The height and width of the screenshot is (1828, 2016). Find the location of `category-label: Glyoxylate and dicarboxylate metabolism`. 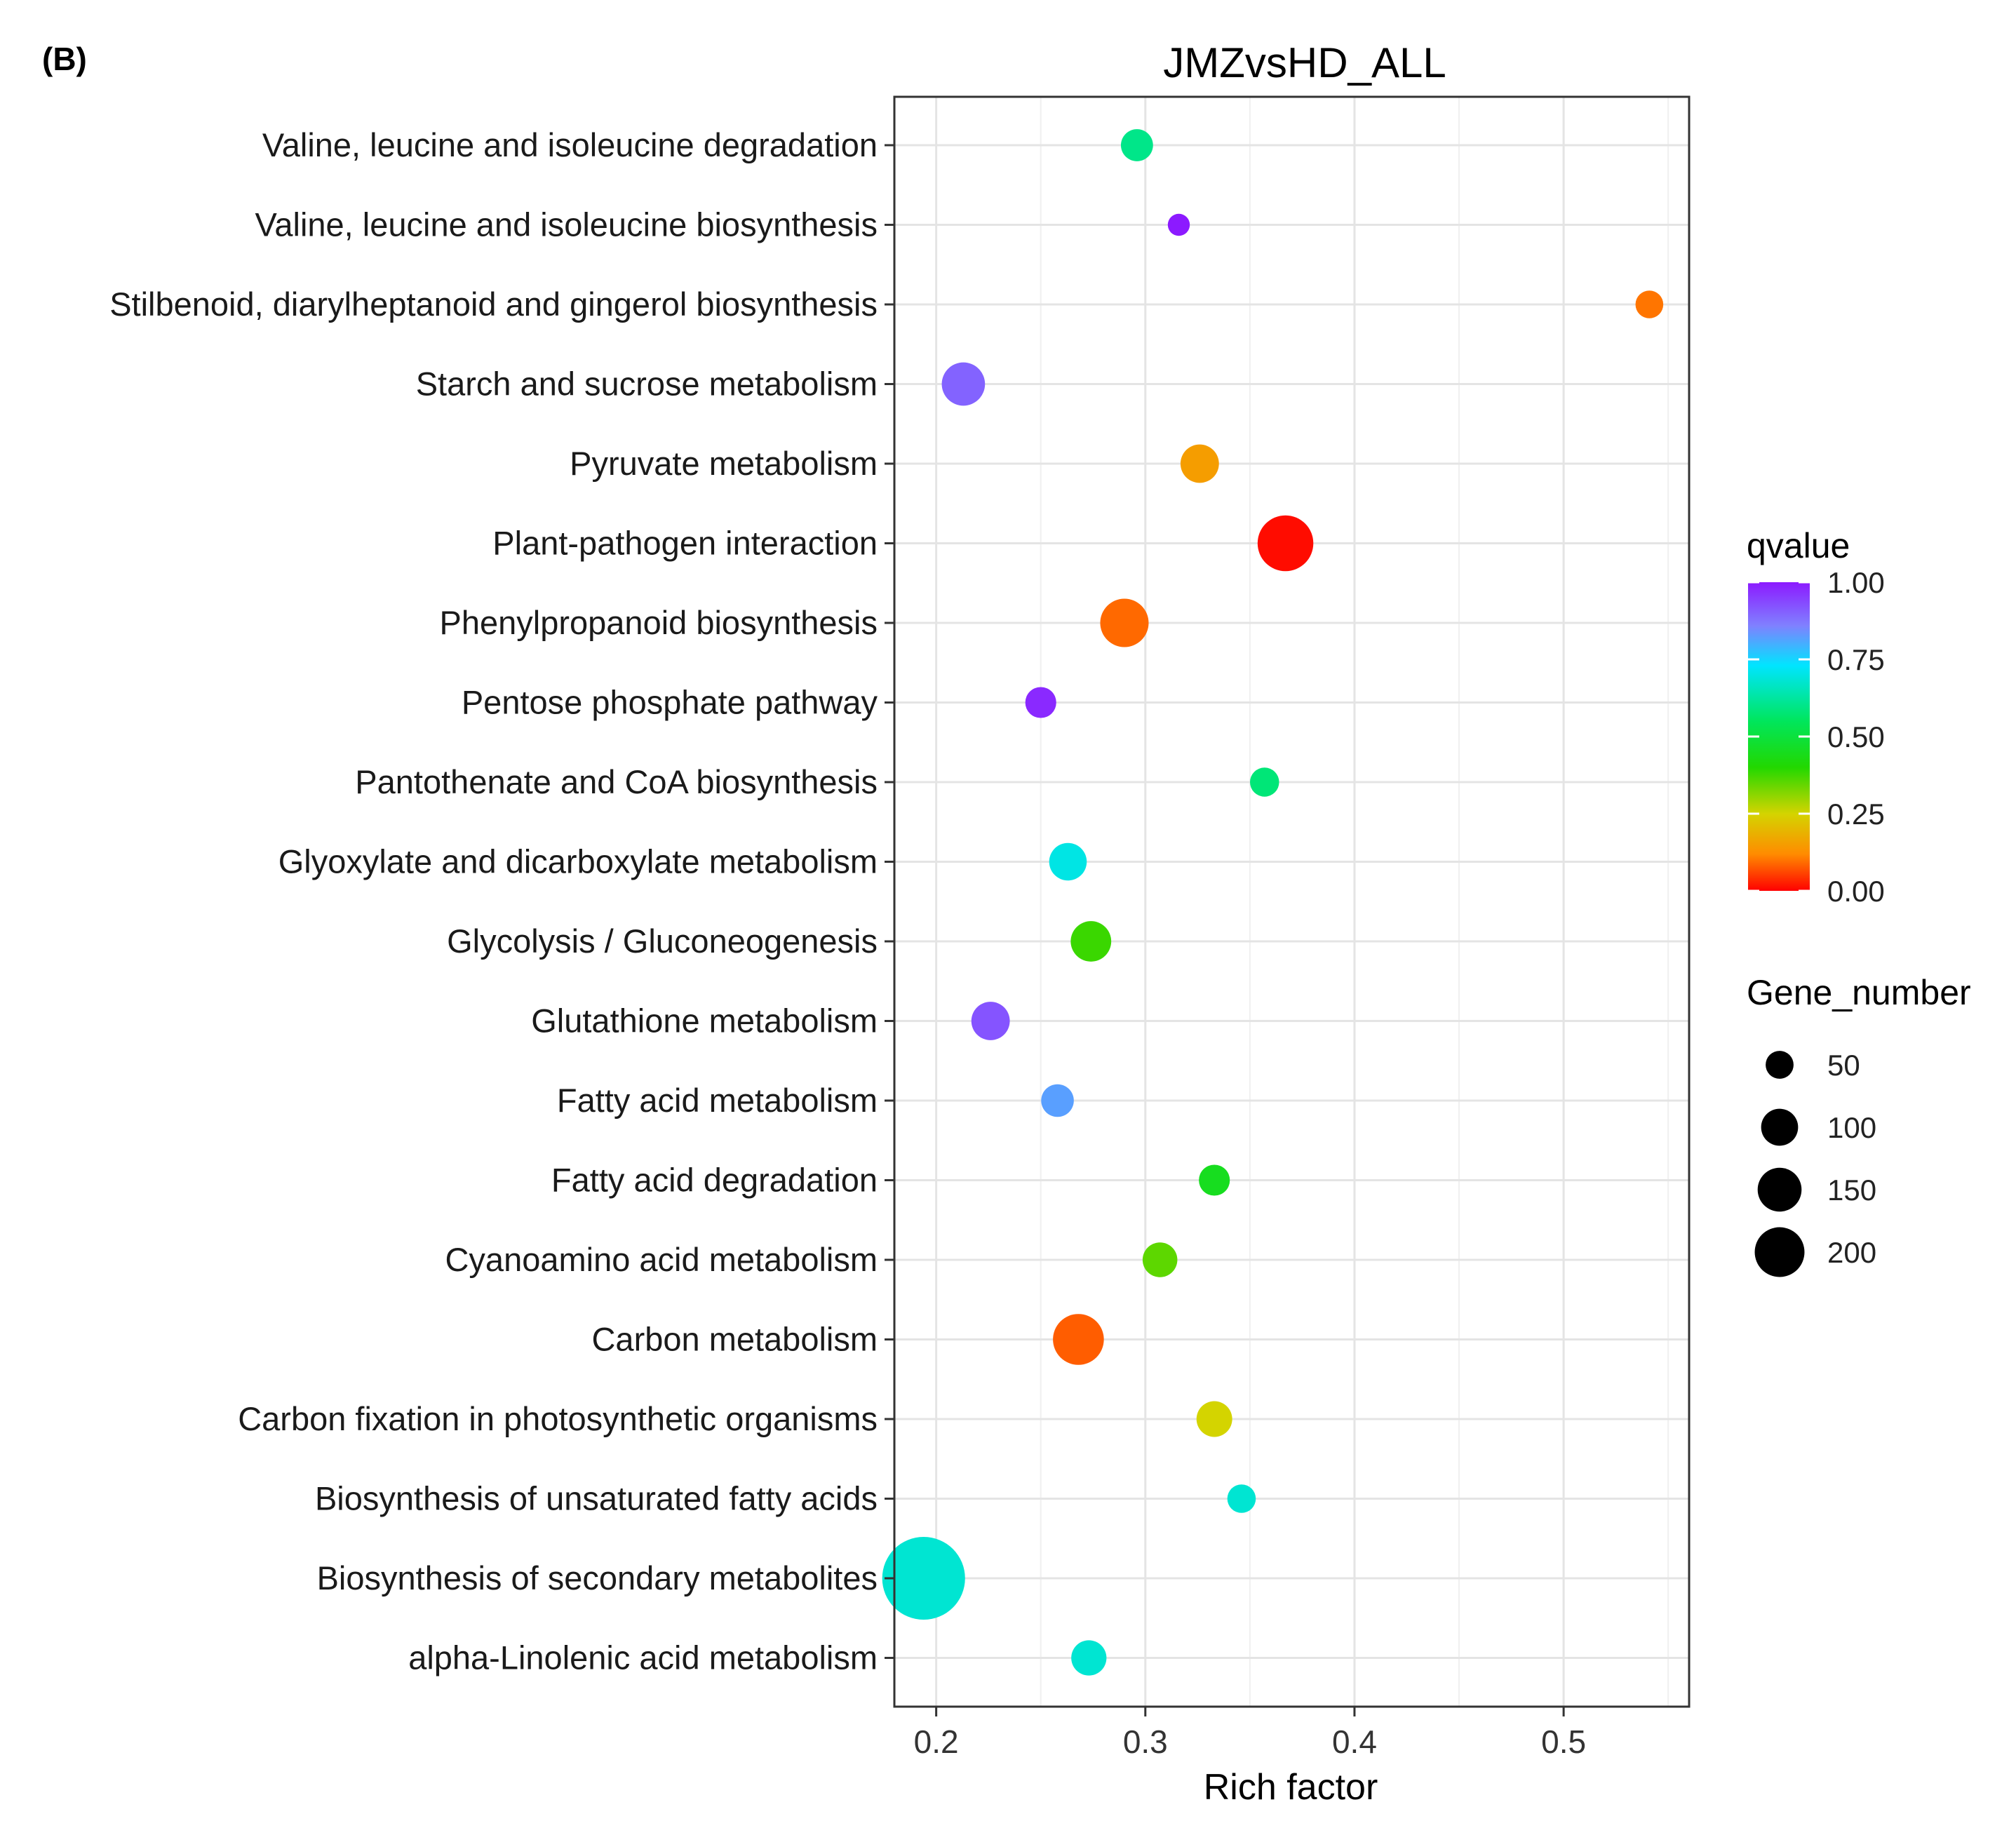

category-label: Glyoxylate and dicarboxylate metabolism is located at coordinates (578, 862).